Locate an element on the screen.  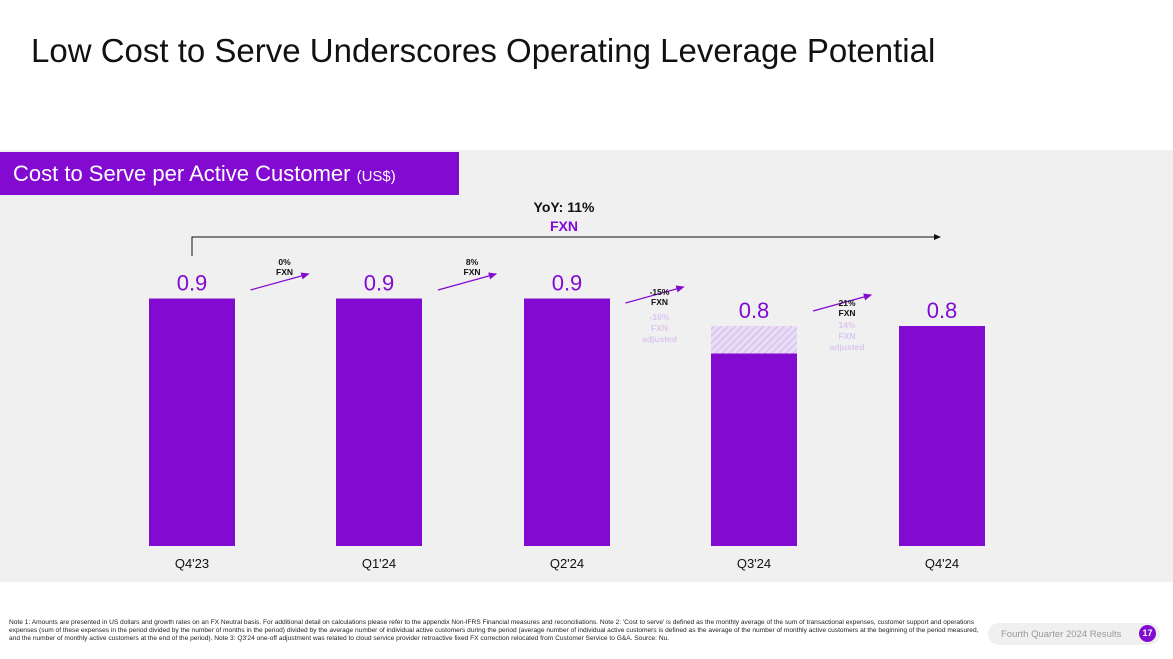
yoy-annotation: YoY: 11% FXN is located at coordinates (566, 227).